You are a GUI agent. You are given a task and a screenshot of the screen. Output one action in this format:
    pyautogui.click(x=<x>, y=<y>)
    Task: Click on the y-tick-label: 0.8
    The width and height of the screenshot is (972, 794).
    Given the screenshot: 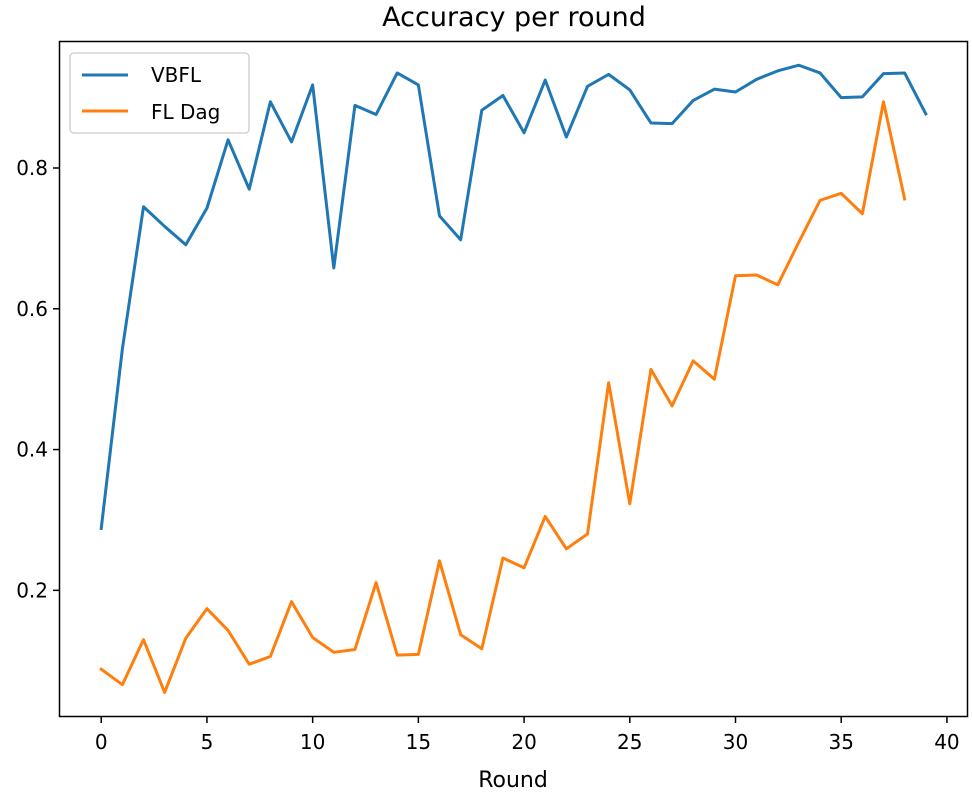 What is the action you would take?
    pyautogui.click(x=32, y=168)
    